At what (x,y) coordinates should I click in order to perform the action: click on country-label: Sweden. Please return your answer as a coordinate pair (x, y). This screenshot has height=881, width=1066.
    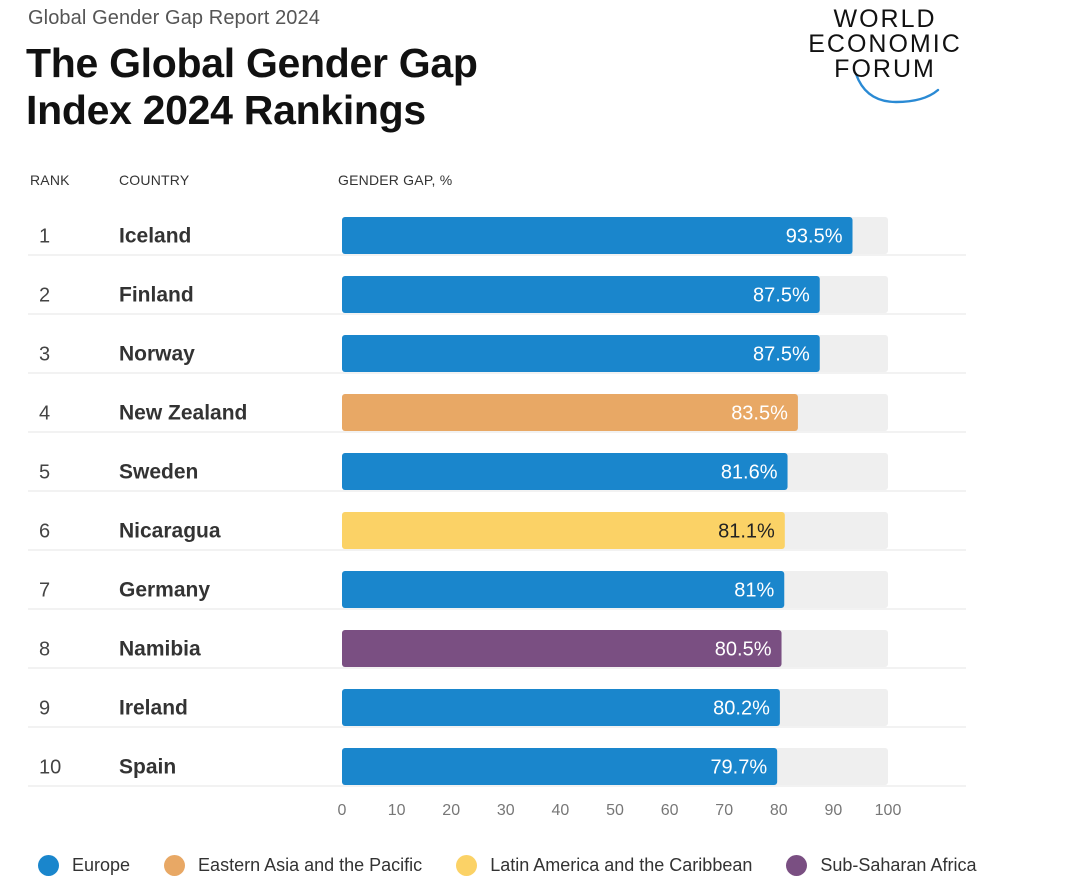
    Looking at the image, I should click on (158, 472).